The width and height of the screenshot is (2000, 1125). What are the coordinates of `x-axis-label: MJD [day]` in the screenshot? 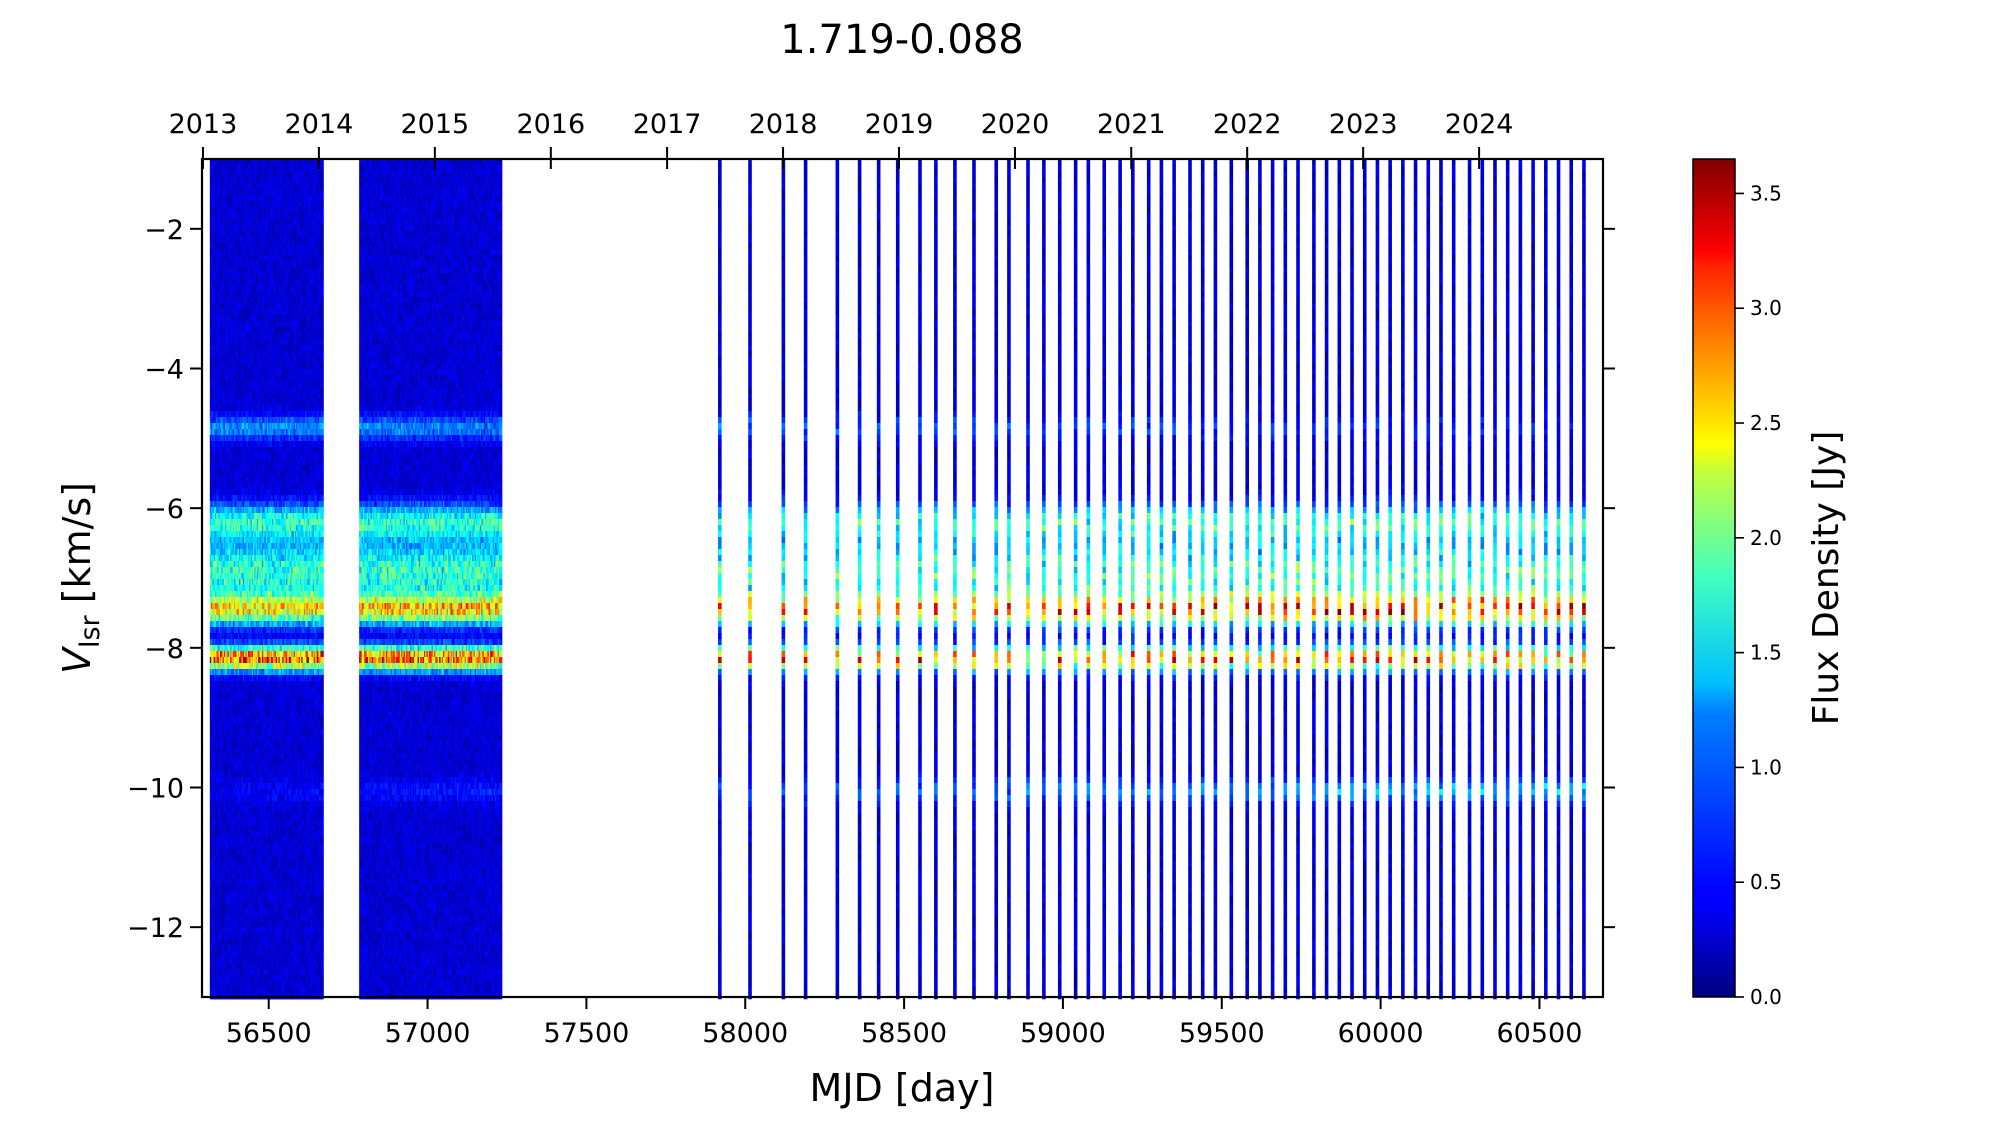 It's located at (902, 1088).